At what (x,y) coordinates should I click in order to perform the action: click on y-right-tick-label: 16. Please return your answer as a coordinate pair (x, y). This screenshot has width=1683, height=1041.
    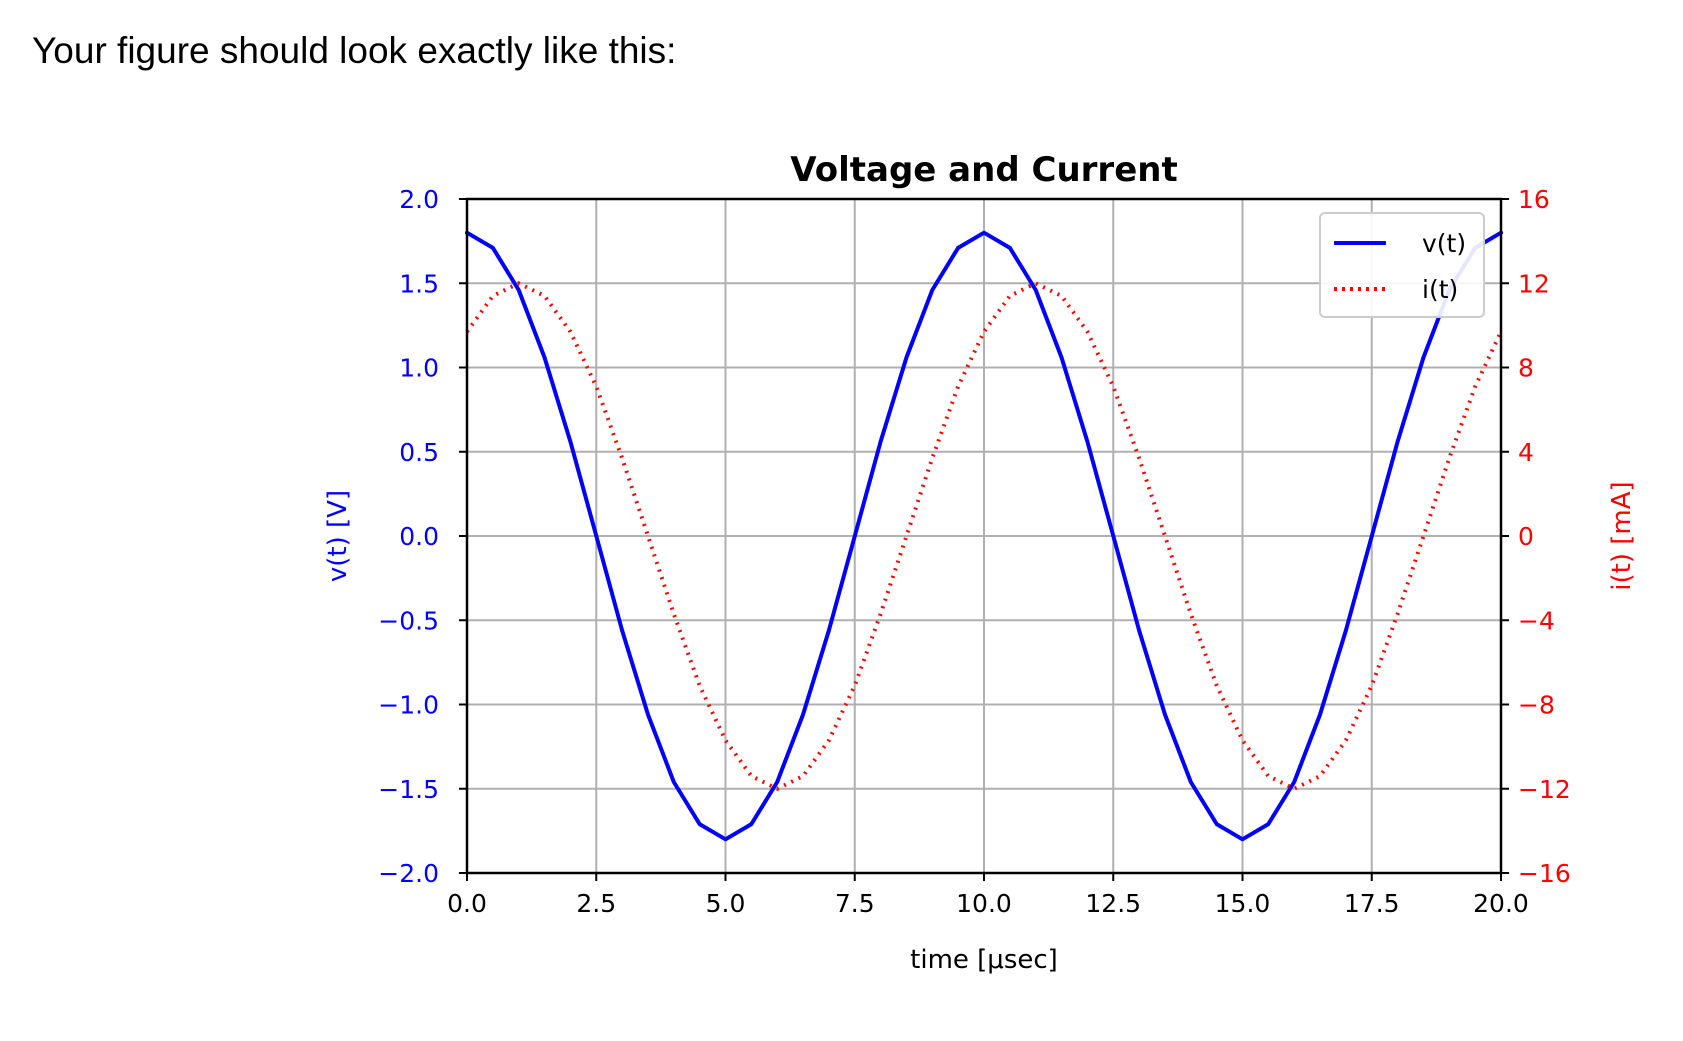
    Looking at the image, I should click on (1534, 199).